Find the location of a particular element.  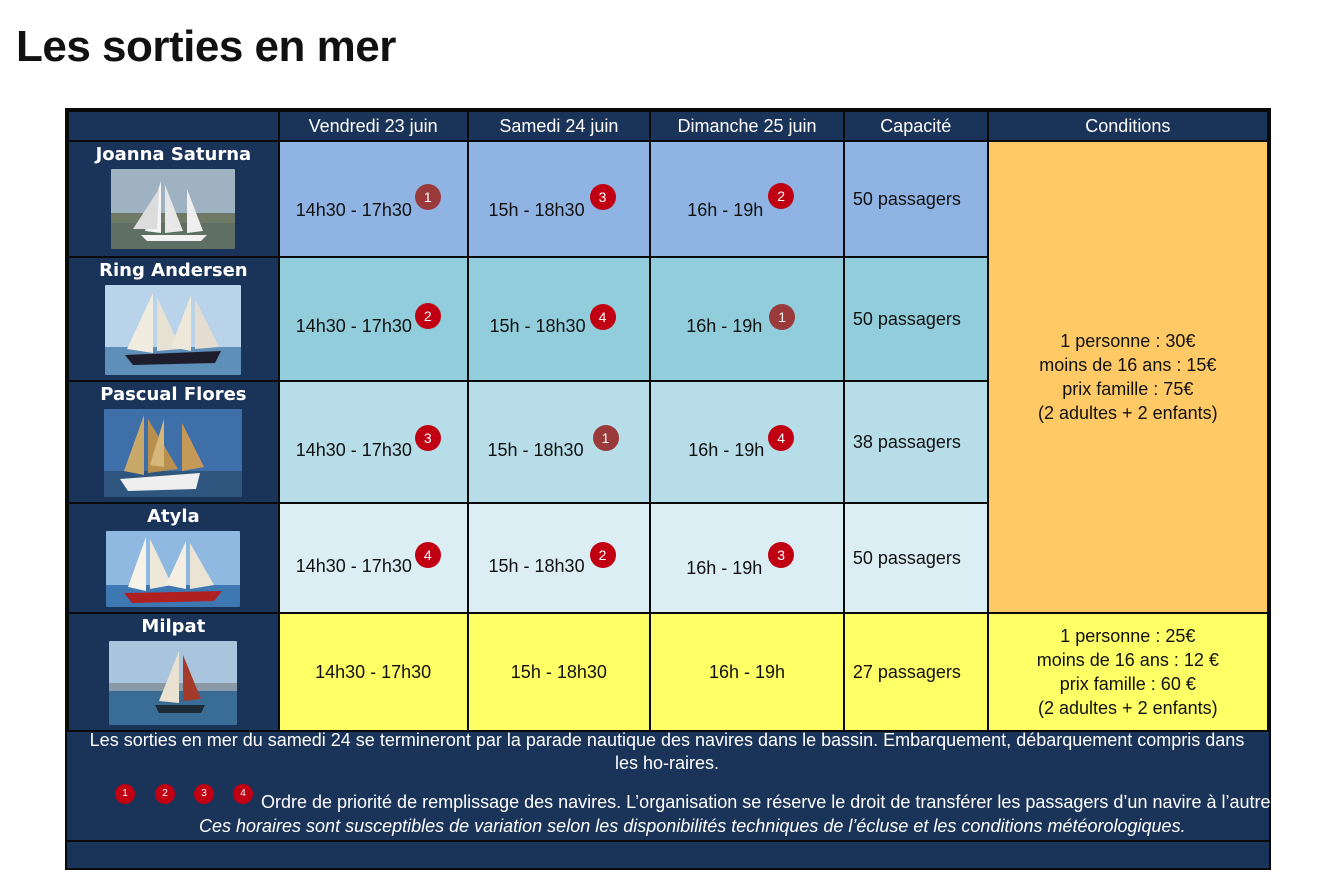

capacity-cell: 27 passagers is located at coordinates (915, 672).